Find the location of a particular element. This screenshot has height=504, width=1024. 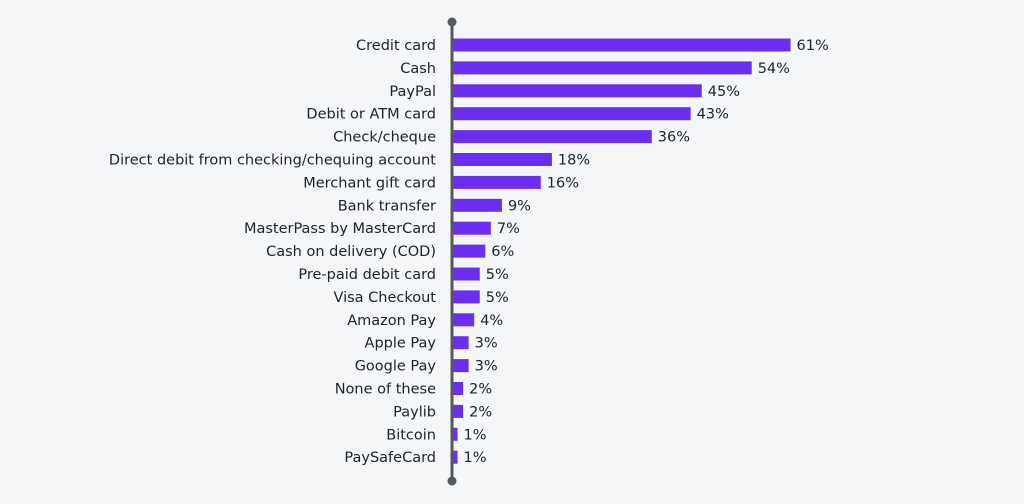

category-label: Pre-paid debit card is located at coordinates (367, 275).